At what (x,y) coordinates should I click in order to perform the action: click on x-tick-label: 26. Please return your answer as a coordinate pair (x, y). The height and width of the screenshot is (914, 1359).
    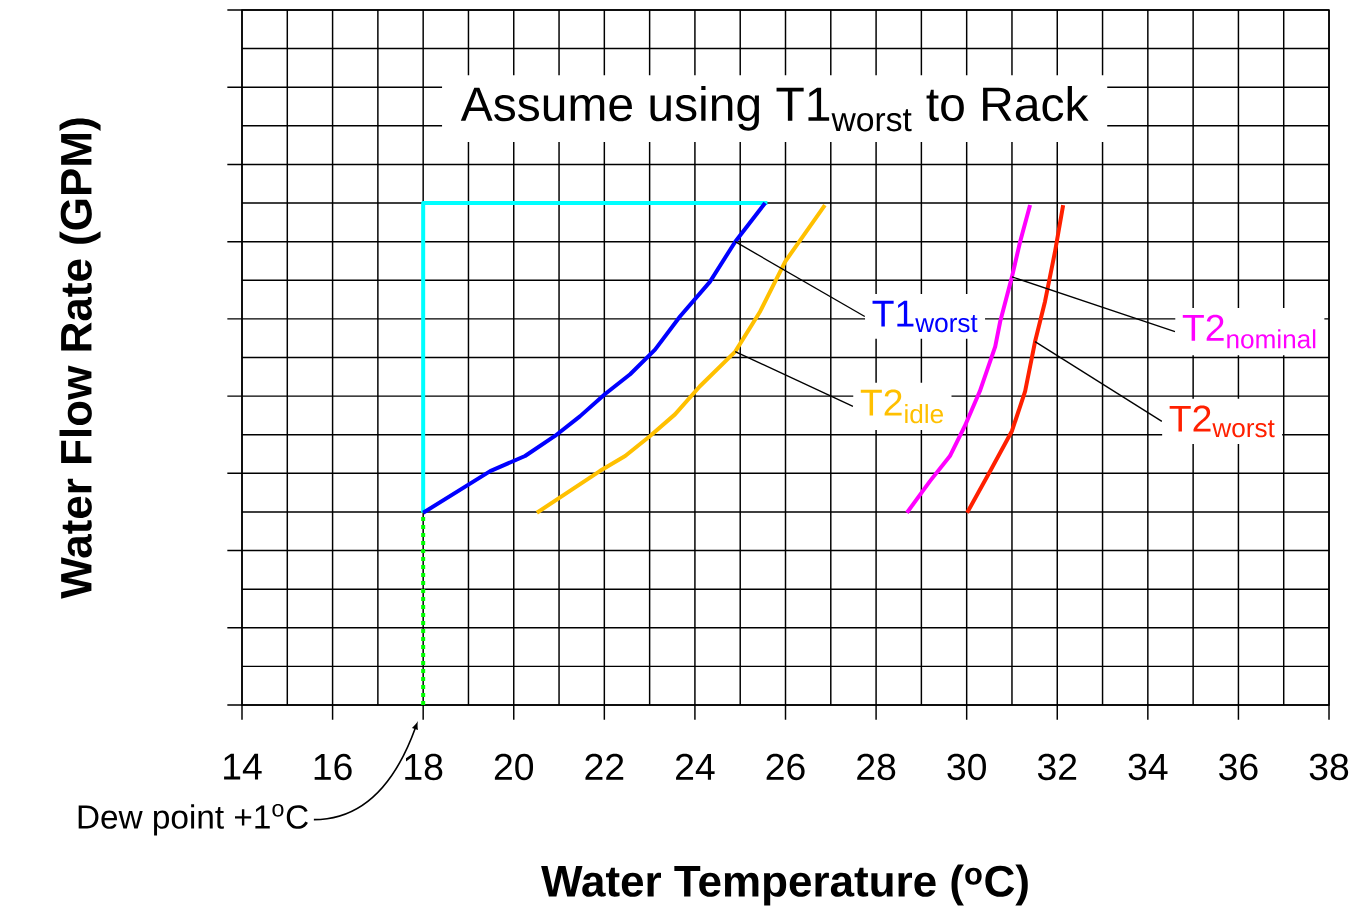
    Looking at the image, I should click on (785, 767).